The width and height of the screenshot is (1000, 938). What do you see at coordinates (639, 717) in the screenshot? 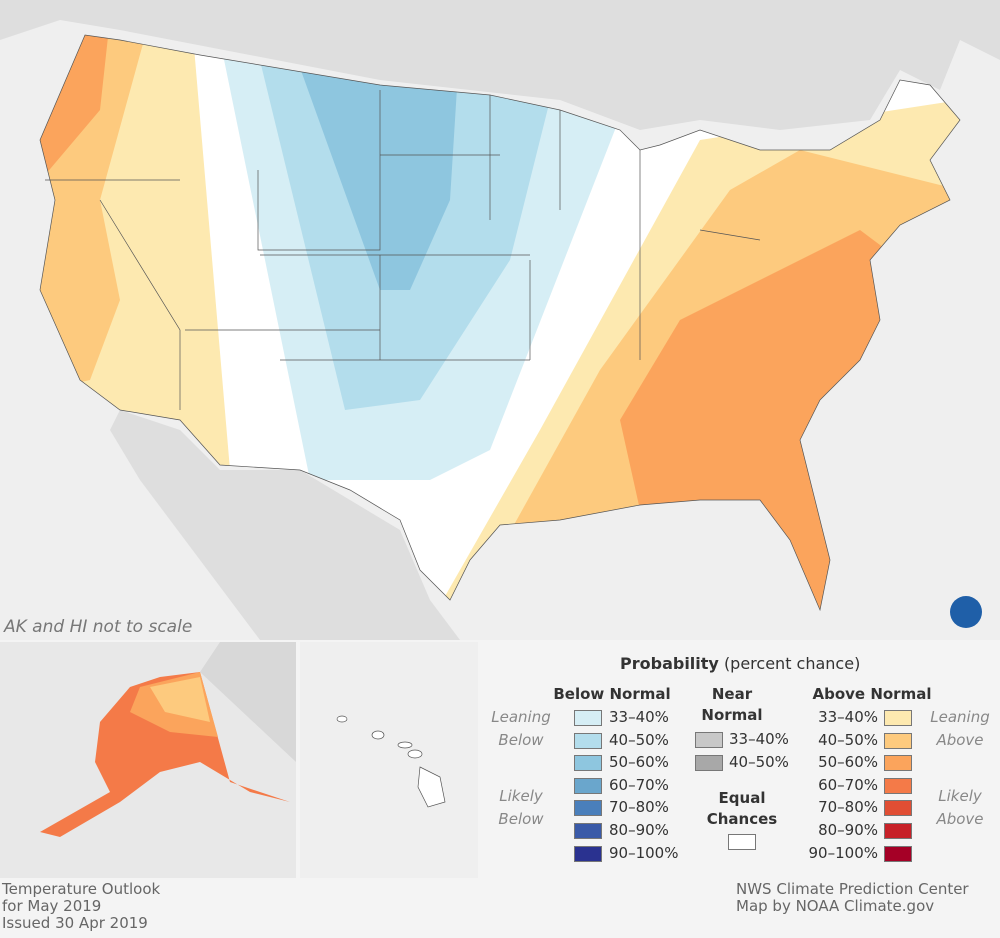
I see `below-range-label: 33–40%` at bounding box center [639, 717].